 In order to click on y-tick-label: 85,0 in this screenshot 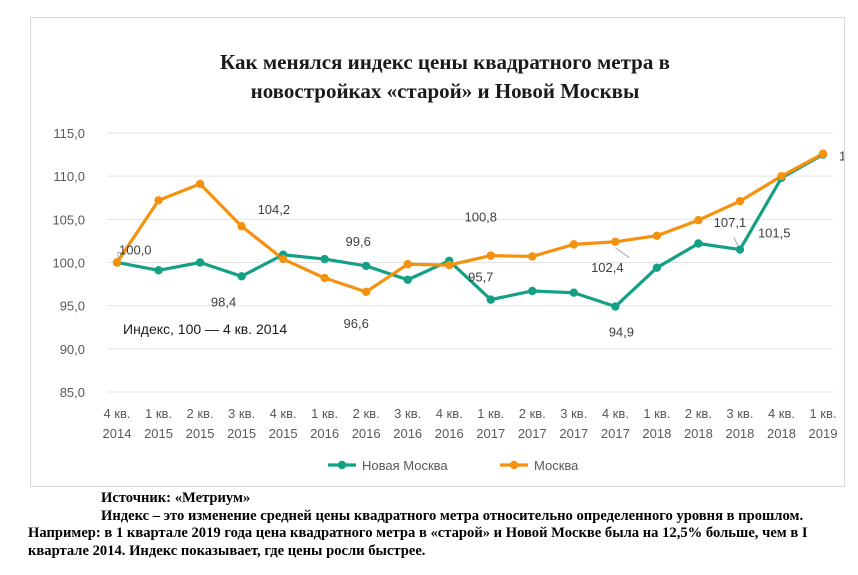, I will do `click(72, 392)`.